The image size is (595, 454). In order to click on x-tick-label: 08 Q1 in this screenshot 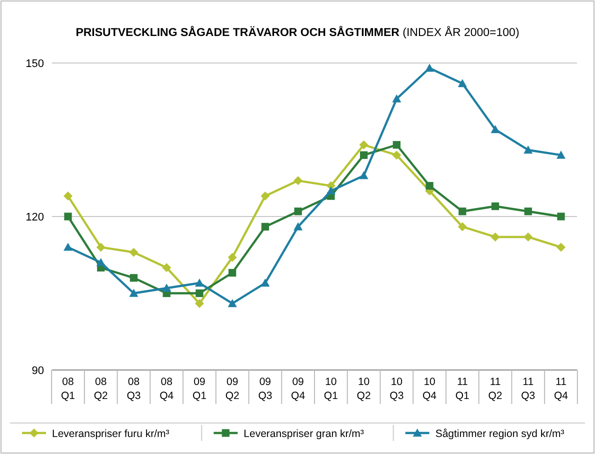, I will do `click(68, 389)`.